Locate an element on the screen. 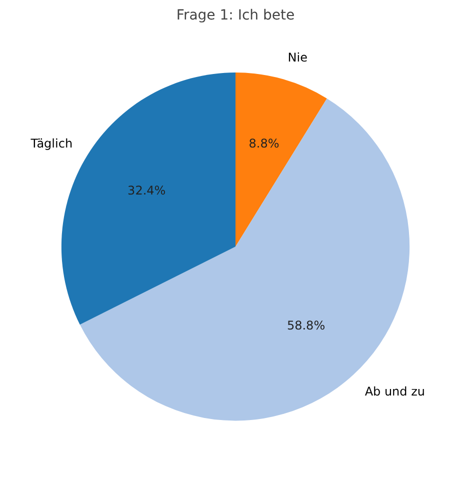  slice-label: Nie is located at coordinates (298, 57).